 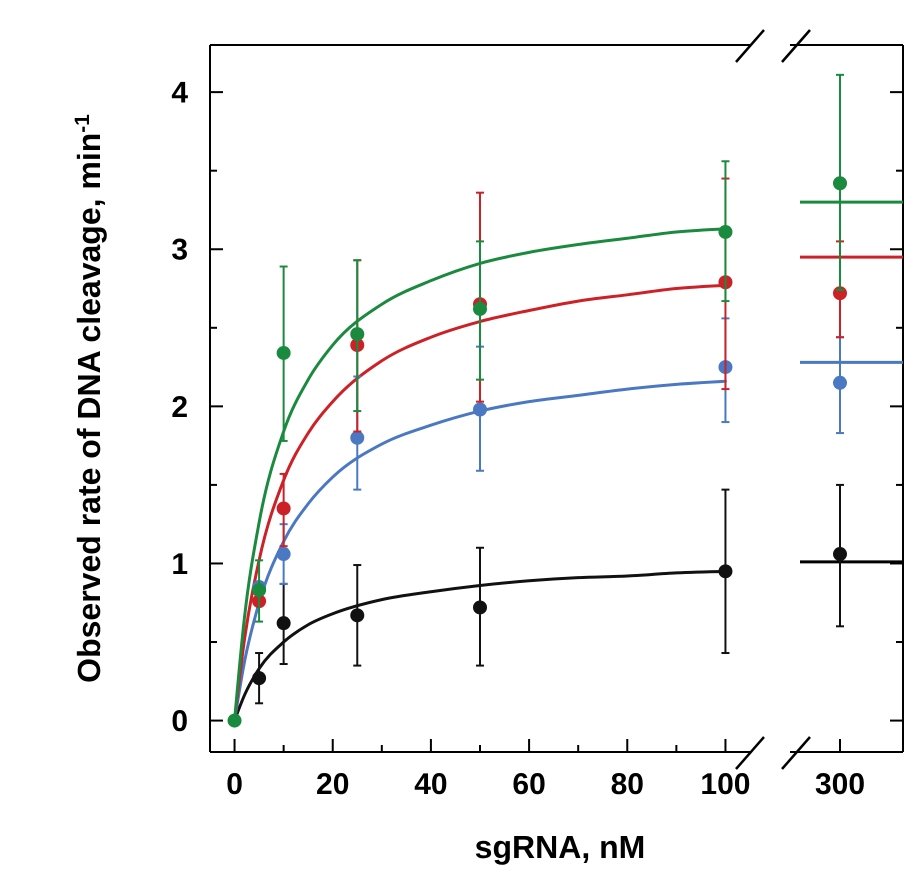 What do you see at coordinates (725, 784) in the screenshot?
I see `x-tick-label: 100` at bounding box center [725, 784].